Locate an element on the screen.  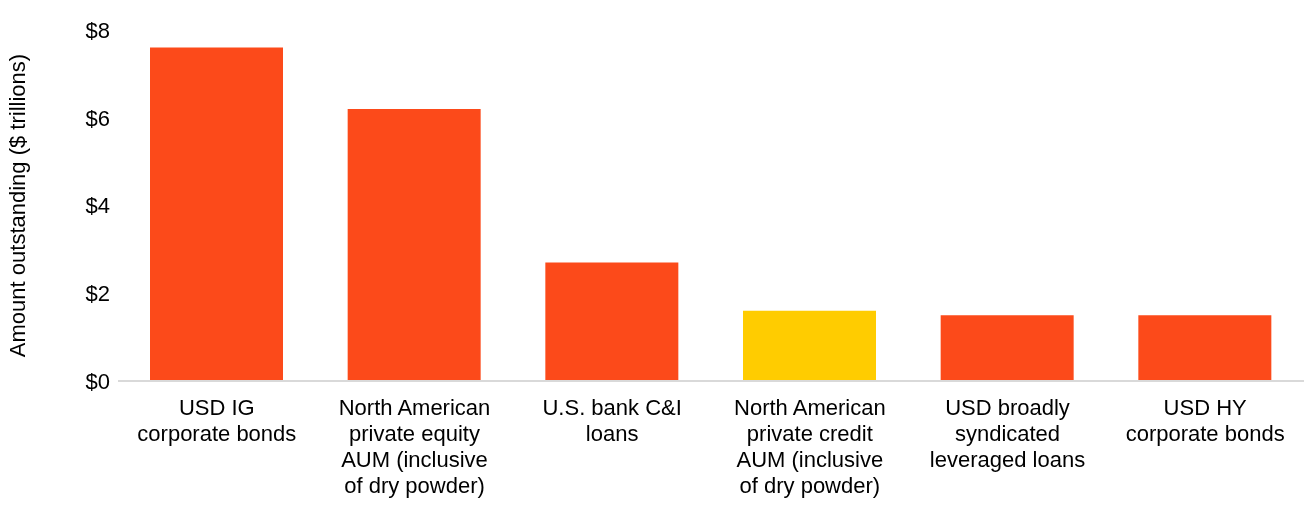
x-tick-label: North American private equity AUM (inclusive of dry powder) is located at coordinates (414, 446).